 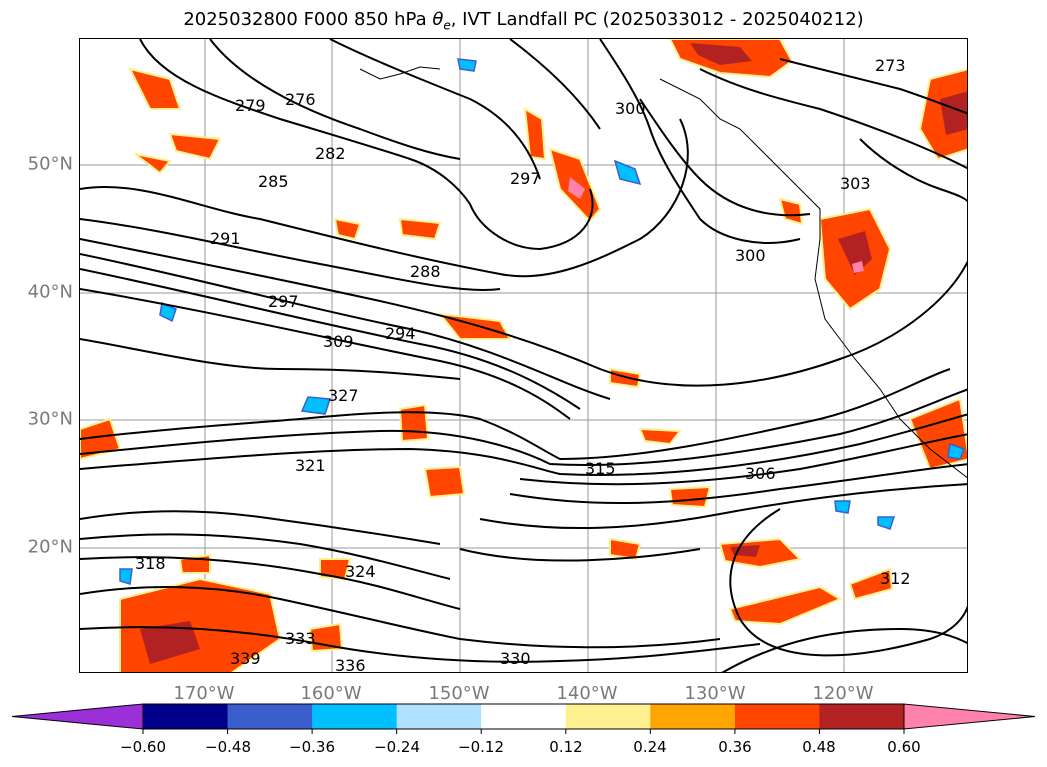 I want to click on contour-label: 282, so click(x=330, y=153).